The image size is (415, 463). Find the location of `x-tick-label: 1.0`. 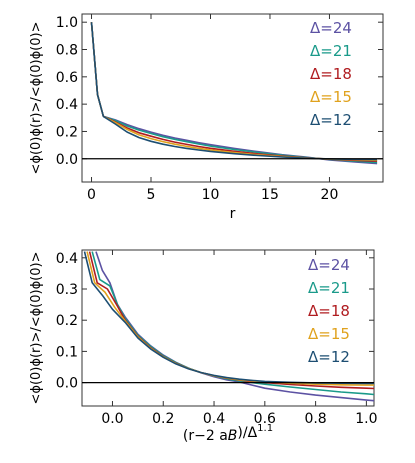

x-tick-label: 1.0 is located at coordinates (366, 419).